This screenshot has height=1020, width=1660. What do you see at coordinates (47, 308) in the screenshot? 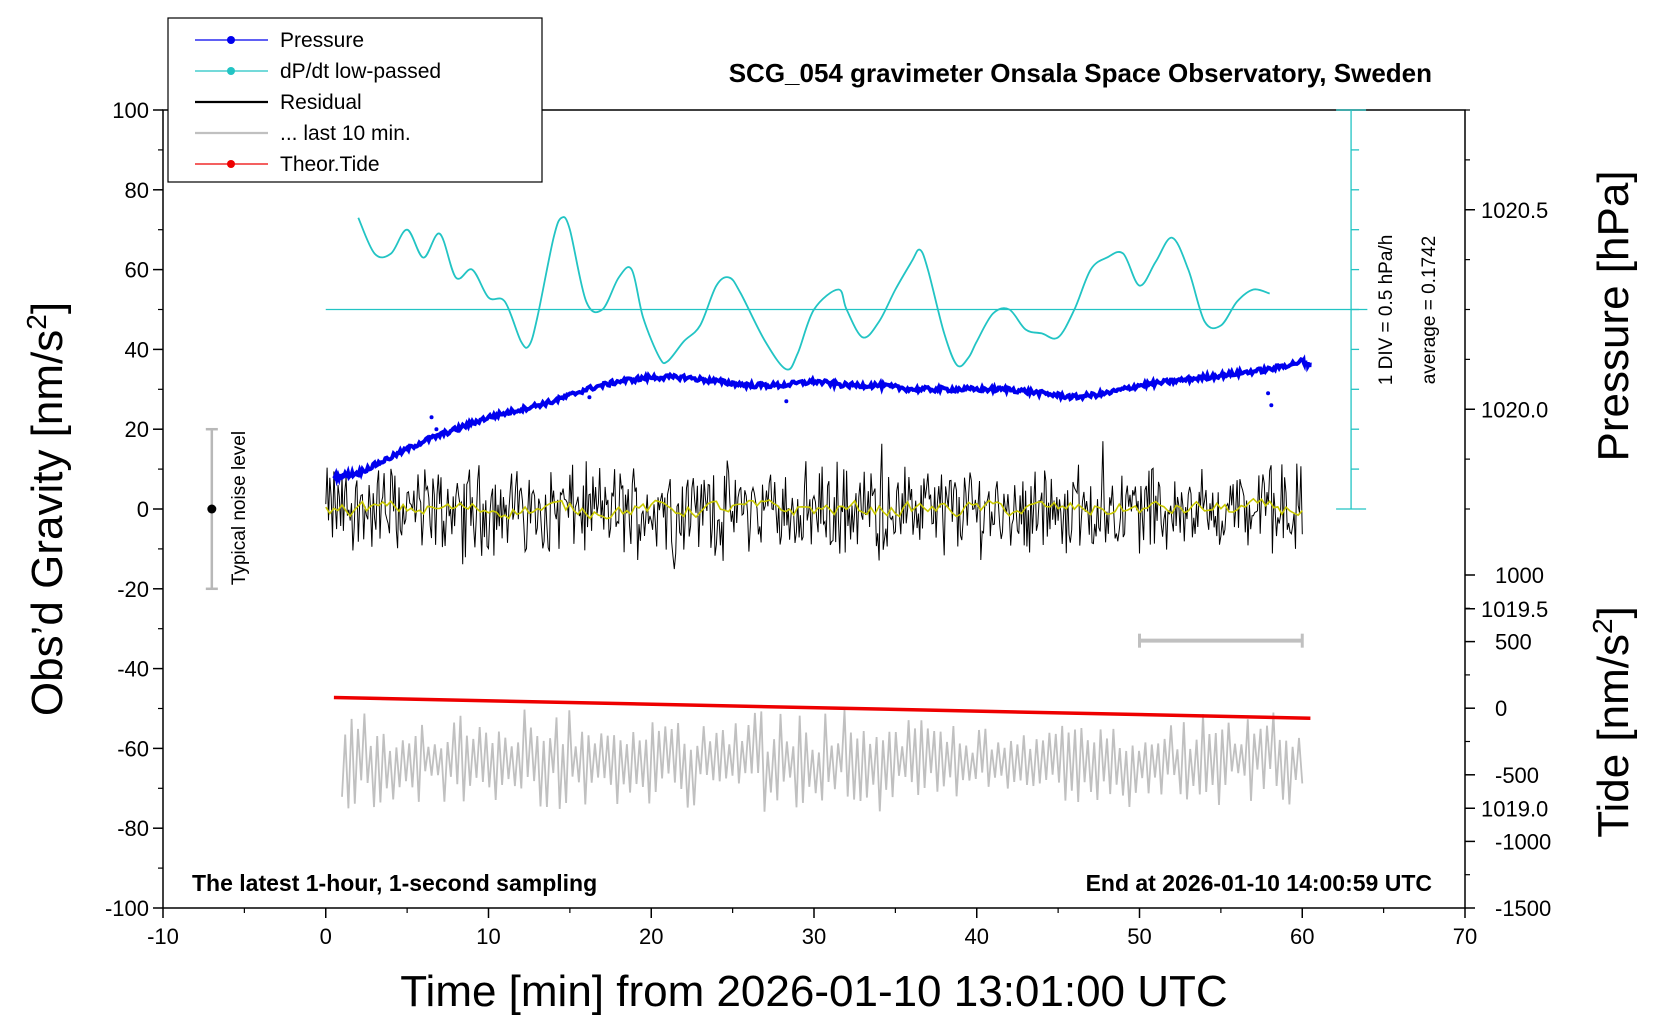
I see `left-axis-title-close: ]` at bounding box center [47, 308].